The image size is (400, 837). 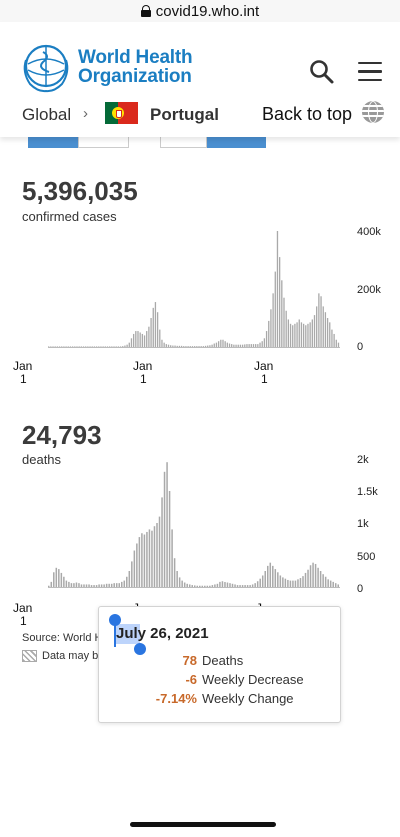 I want to click on globe-icon, so click(x=373, y=112).